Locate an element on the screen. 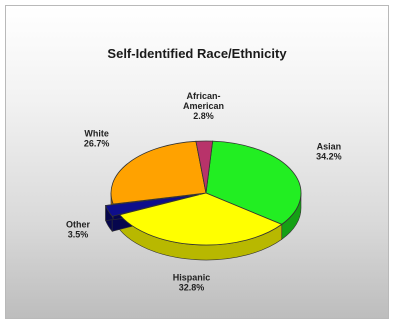 This screenshot has height=324, width=394. label-other: Other 3.5% is located at coordinates (78, 230).